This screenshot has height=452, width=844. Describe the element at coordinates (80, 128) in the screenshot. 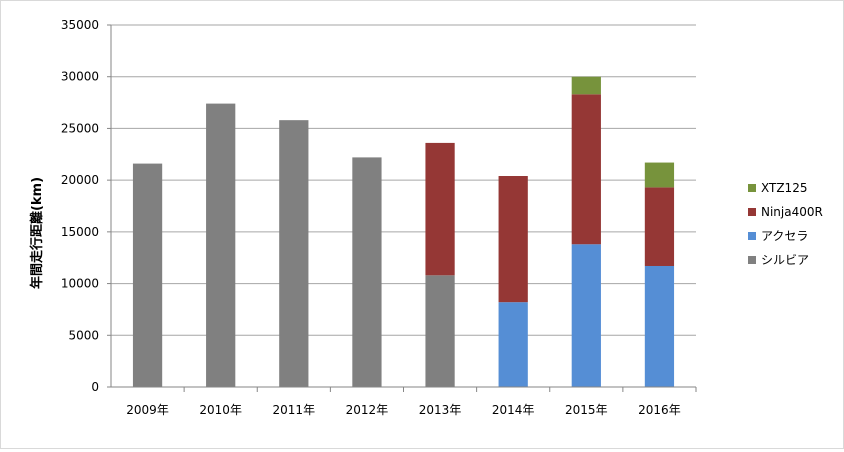

I see `y-tick-label: 25000` at that location.